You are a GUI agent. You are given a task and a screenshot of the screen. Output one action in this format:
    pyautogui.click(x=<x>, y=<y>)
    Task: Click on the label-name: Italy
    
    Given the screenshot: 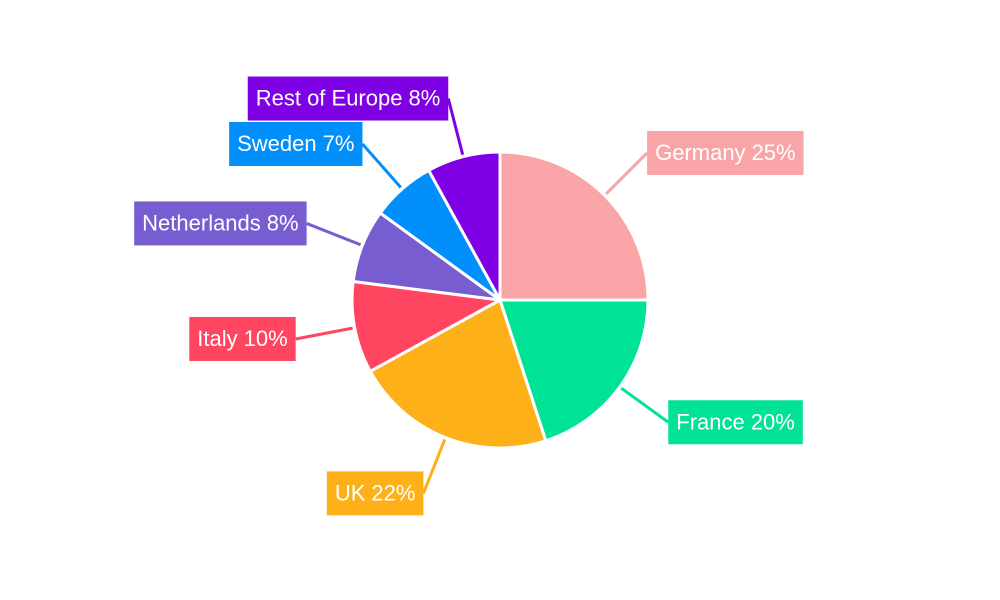 What is the action you would take?
    pyautogui.click(x=217, y=338)
    